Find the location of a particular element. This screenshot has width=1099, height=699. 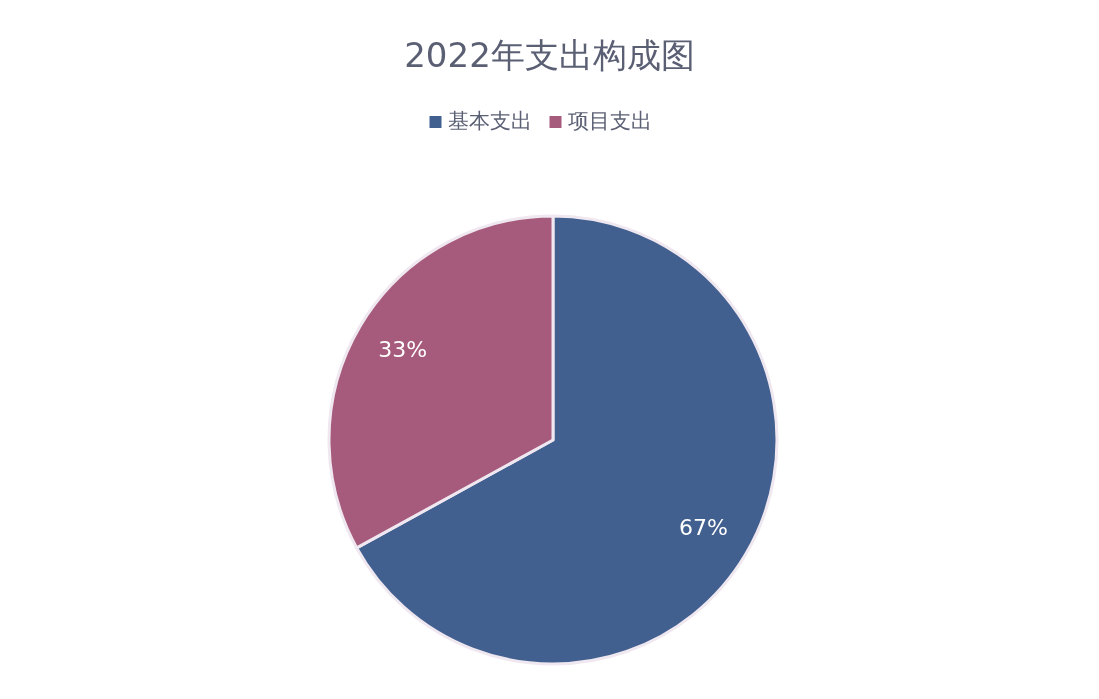

data-label: 33% is located at coordinates (403, 350).